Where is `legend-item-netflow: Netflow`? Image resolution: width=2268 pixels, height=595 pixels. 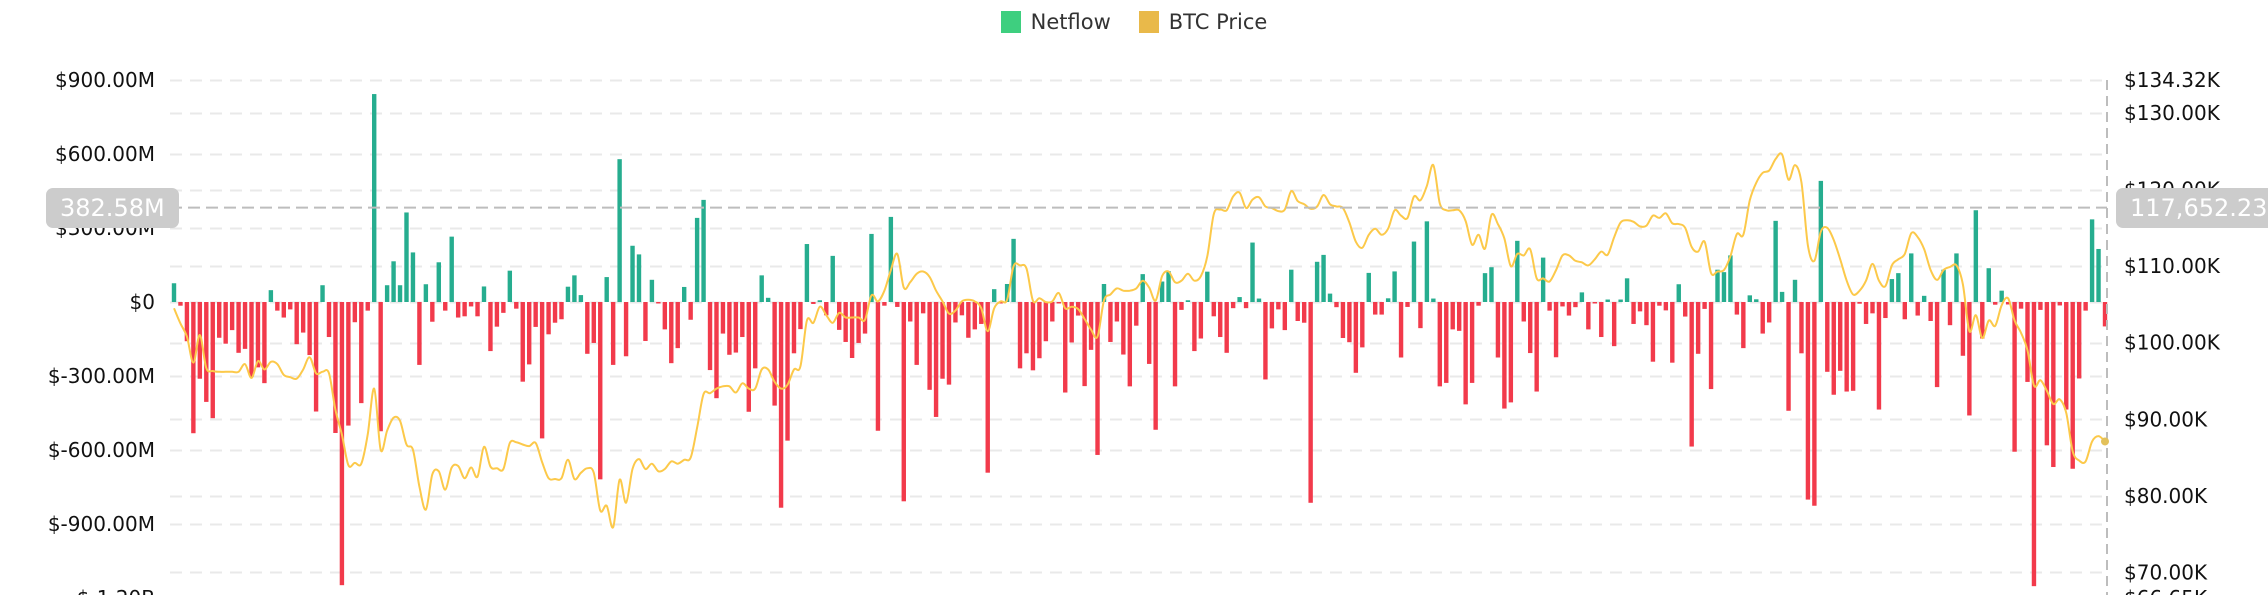
legend-item-netflow: Netflow is located at coordinates (1055, 22).